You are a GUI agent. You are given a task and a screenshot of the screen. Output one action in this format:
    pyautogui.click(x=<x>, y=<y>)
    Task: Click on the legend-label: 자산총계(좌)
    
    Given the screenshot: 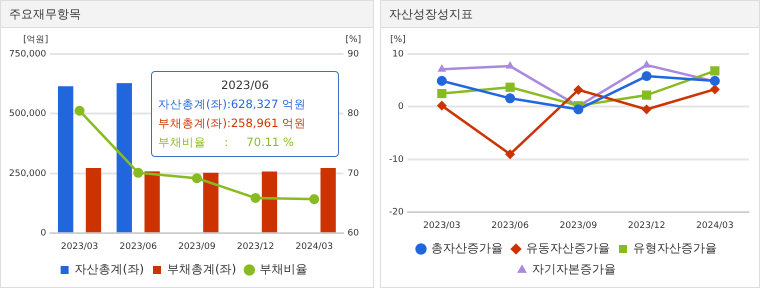 What is the action you would take?
    pyautogui.click(x=109, y=269)
    